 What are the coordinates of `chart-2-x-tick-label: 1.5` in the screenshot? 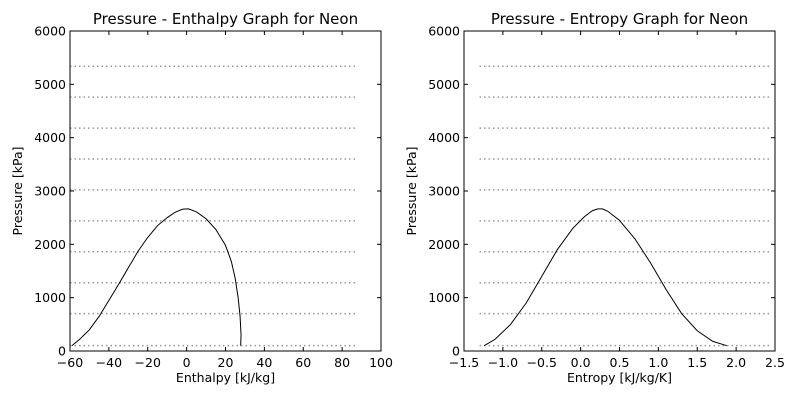 It's located at (697, 362).